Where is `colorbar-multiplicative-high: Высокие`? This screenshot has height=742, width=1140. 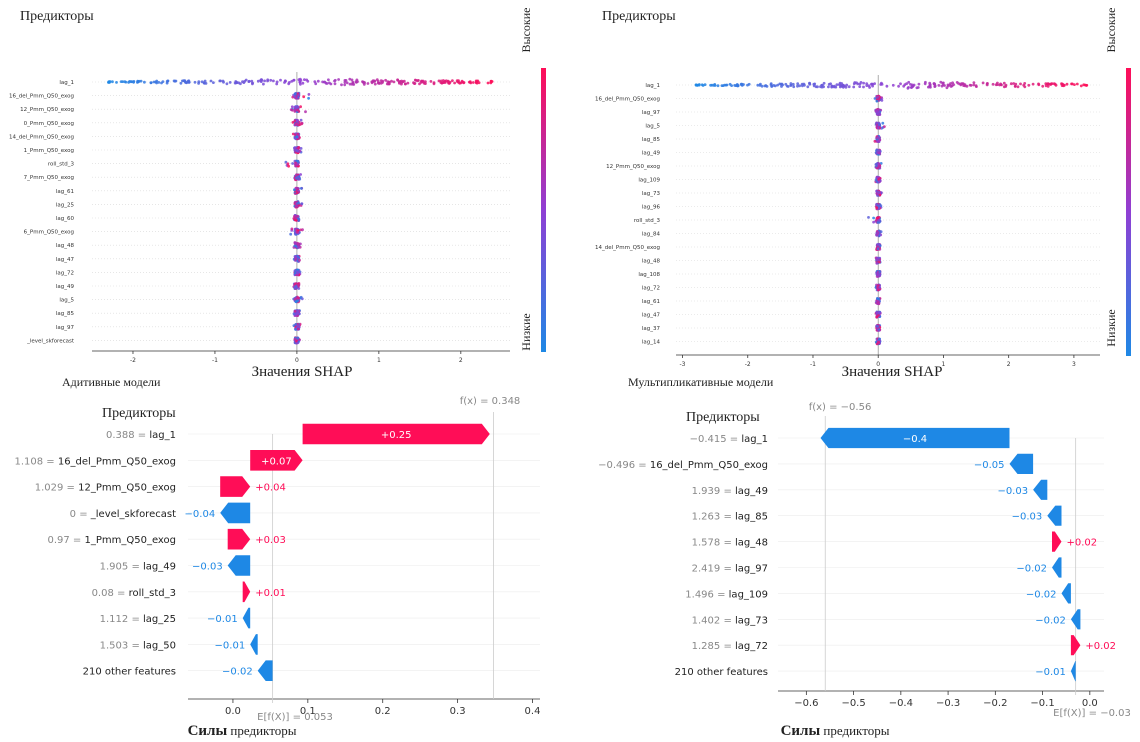
colorbar-multiplicative-high: Высокие is located at coordinates (1111, 30).